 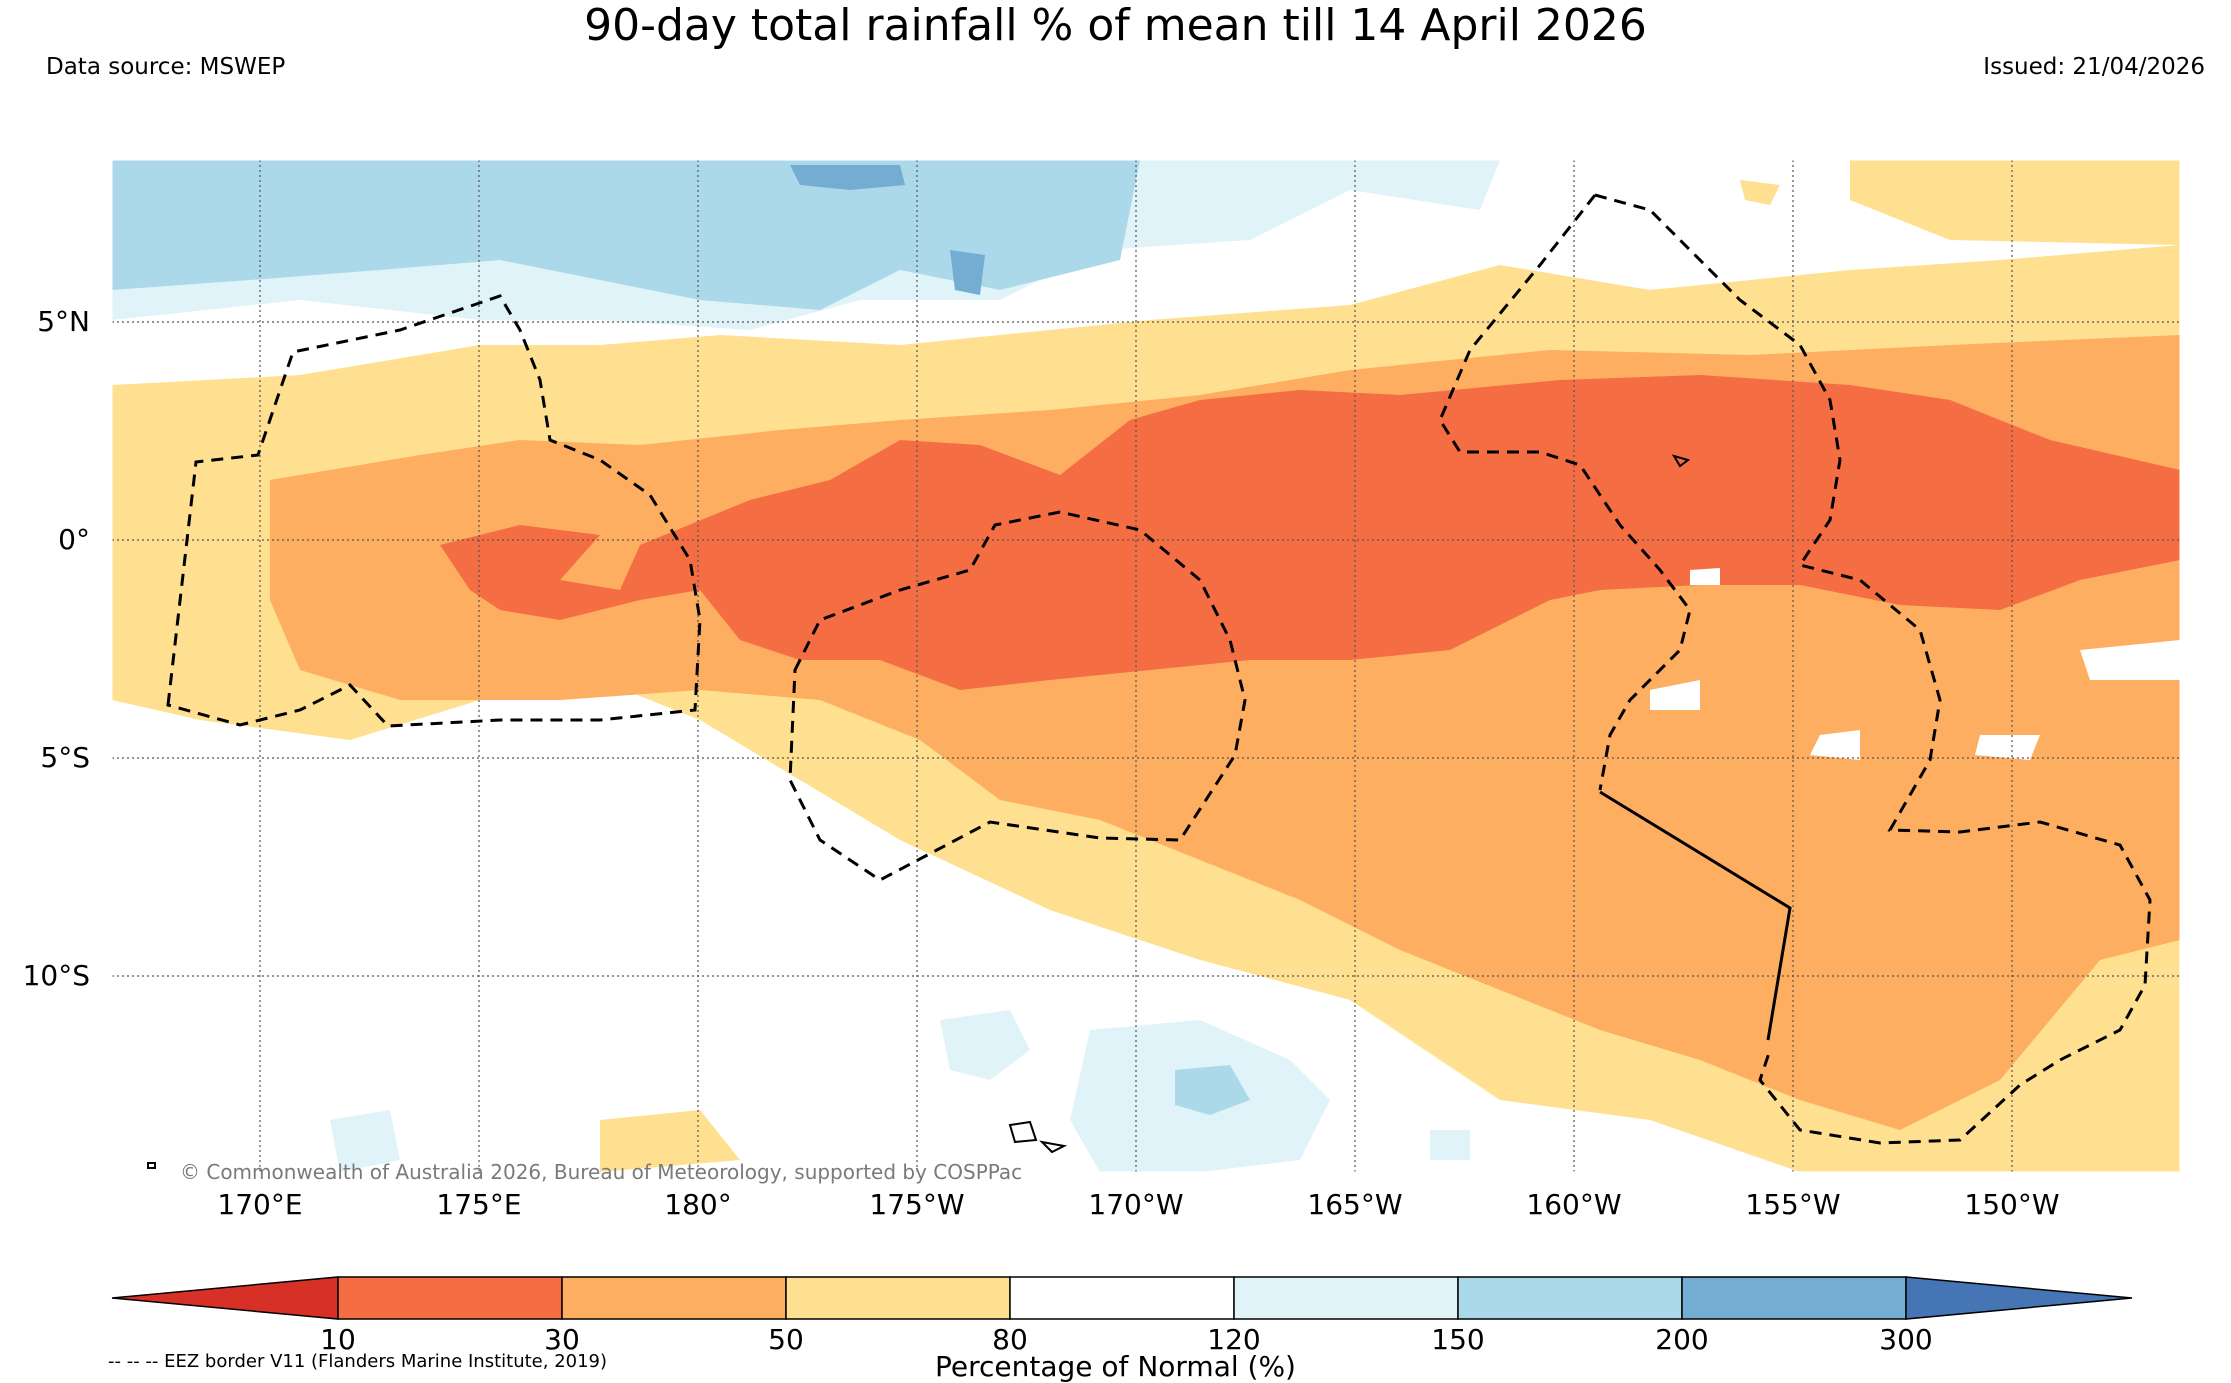 I want to click on data-source: Data source: MSWEP, so click(x=166, y=67).